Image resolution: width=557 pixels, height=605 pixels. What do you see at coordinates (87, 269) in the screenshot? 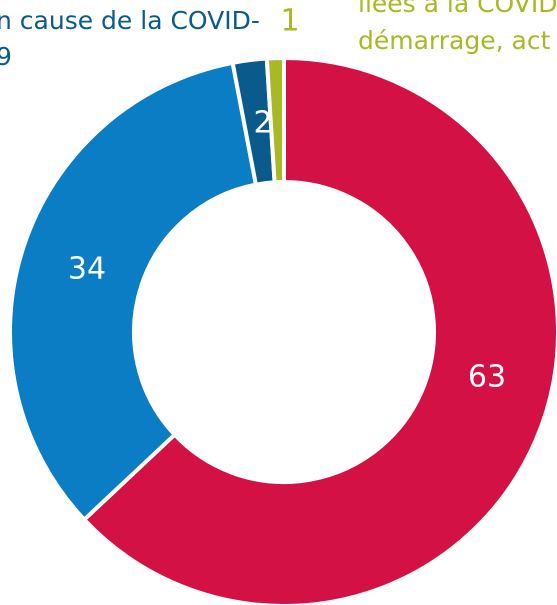
I see `value-label: 34` at bounding box center [87, 269].